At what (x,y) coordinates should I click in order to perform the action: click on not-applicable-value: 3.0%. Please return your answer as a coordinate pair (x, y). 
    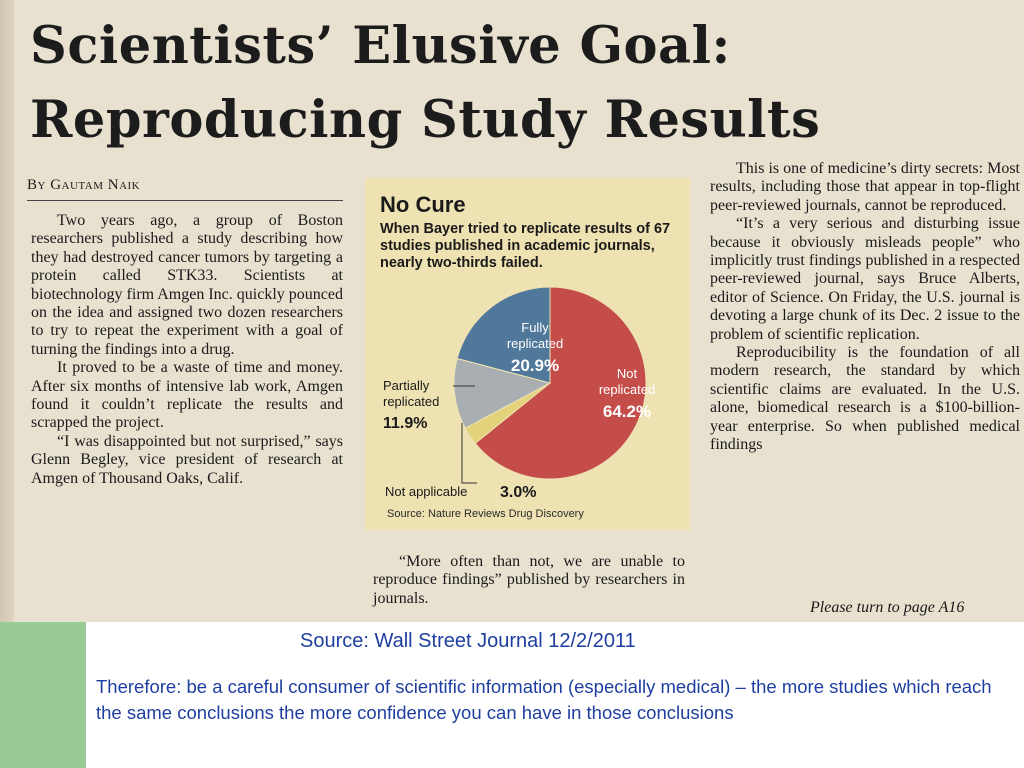
    Looking at the image, I should click on (518, 492).